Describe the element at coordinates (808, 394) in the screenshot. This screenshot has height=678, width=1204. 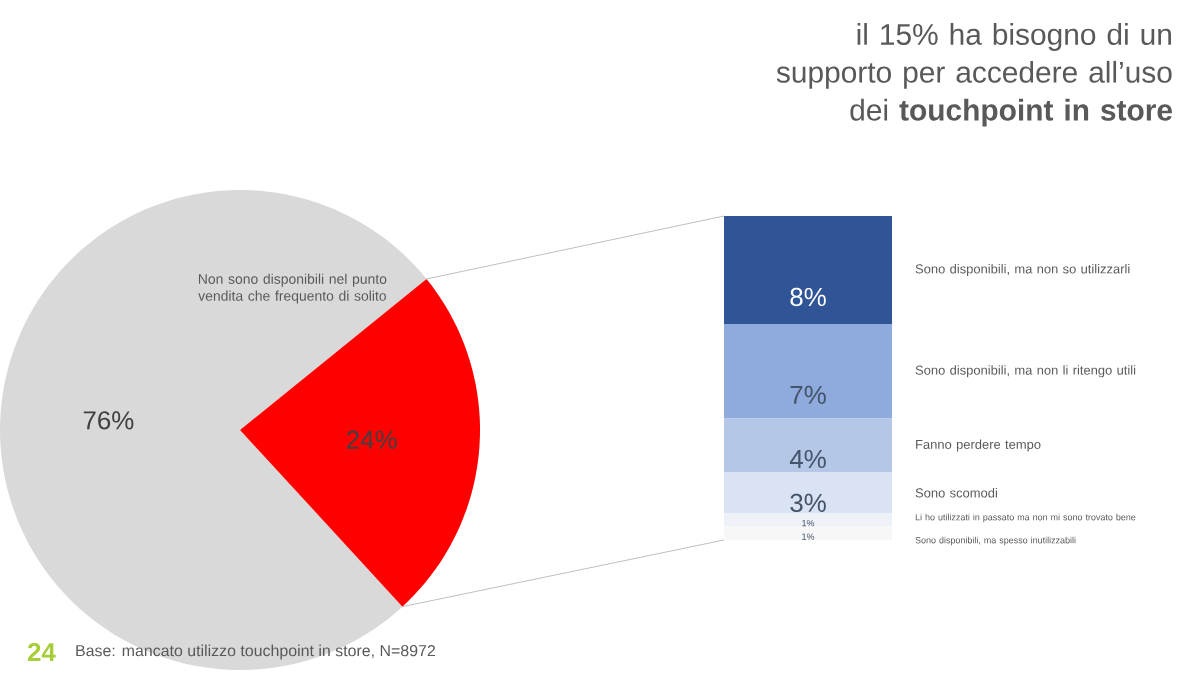
I see `data-label: 7%` at that location.